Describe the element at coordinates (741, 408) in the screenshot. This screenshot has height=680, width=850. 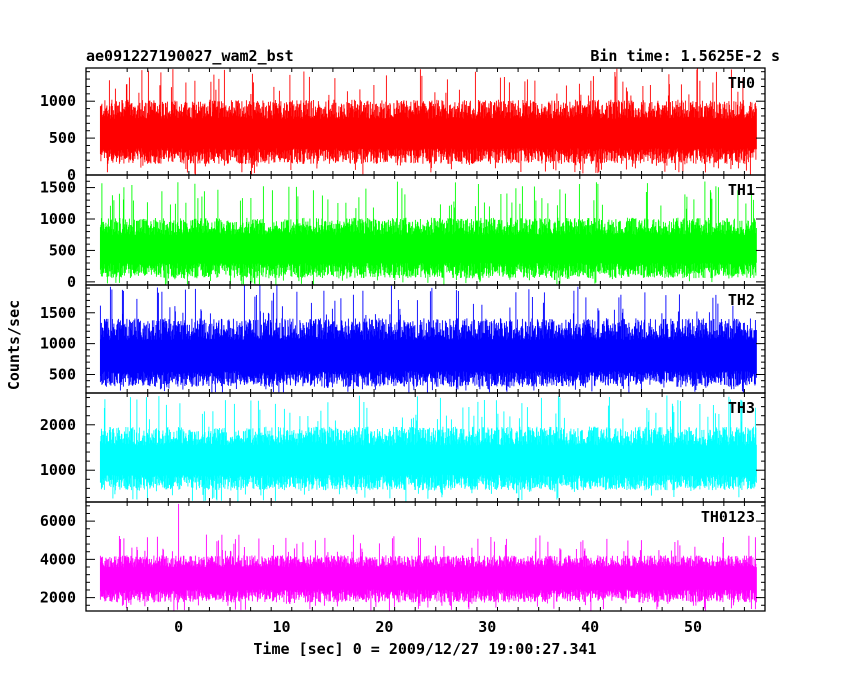
I see `panel-label-th3: TH3` at that location.